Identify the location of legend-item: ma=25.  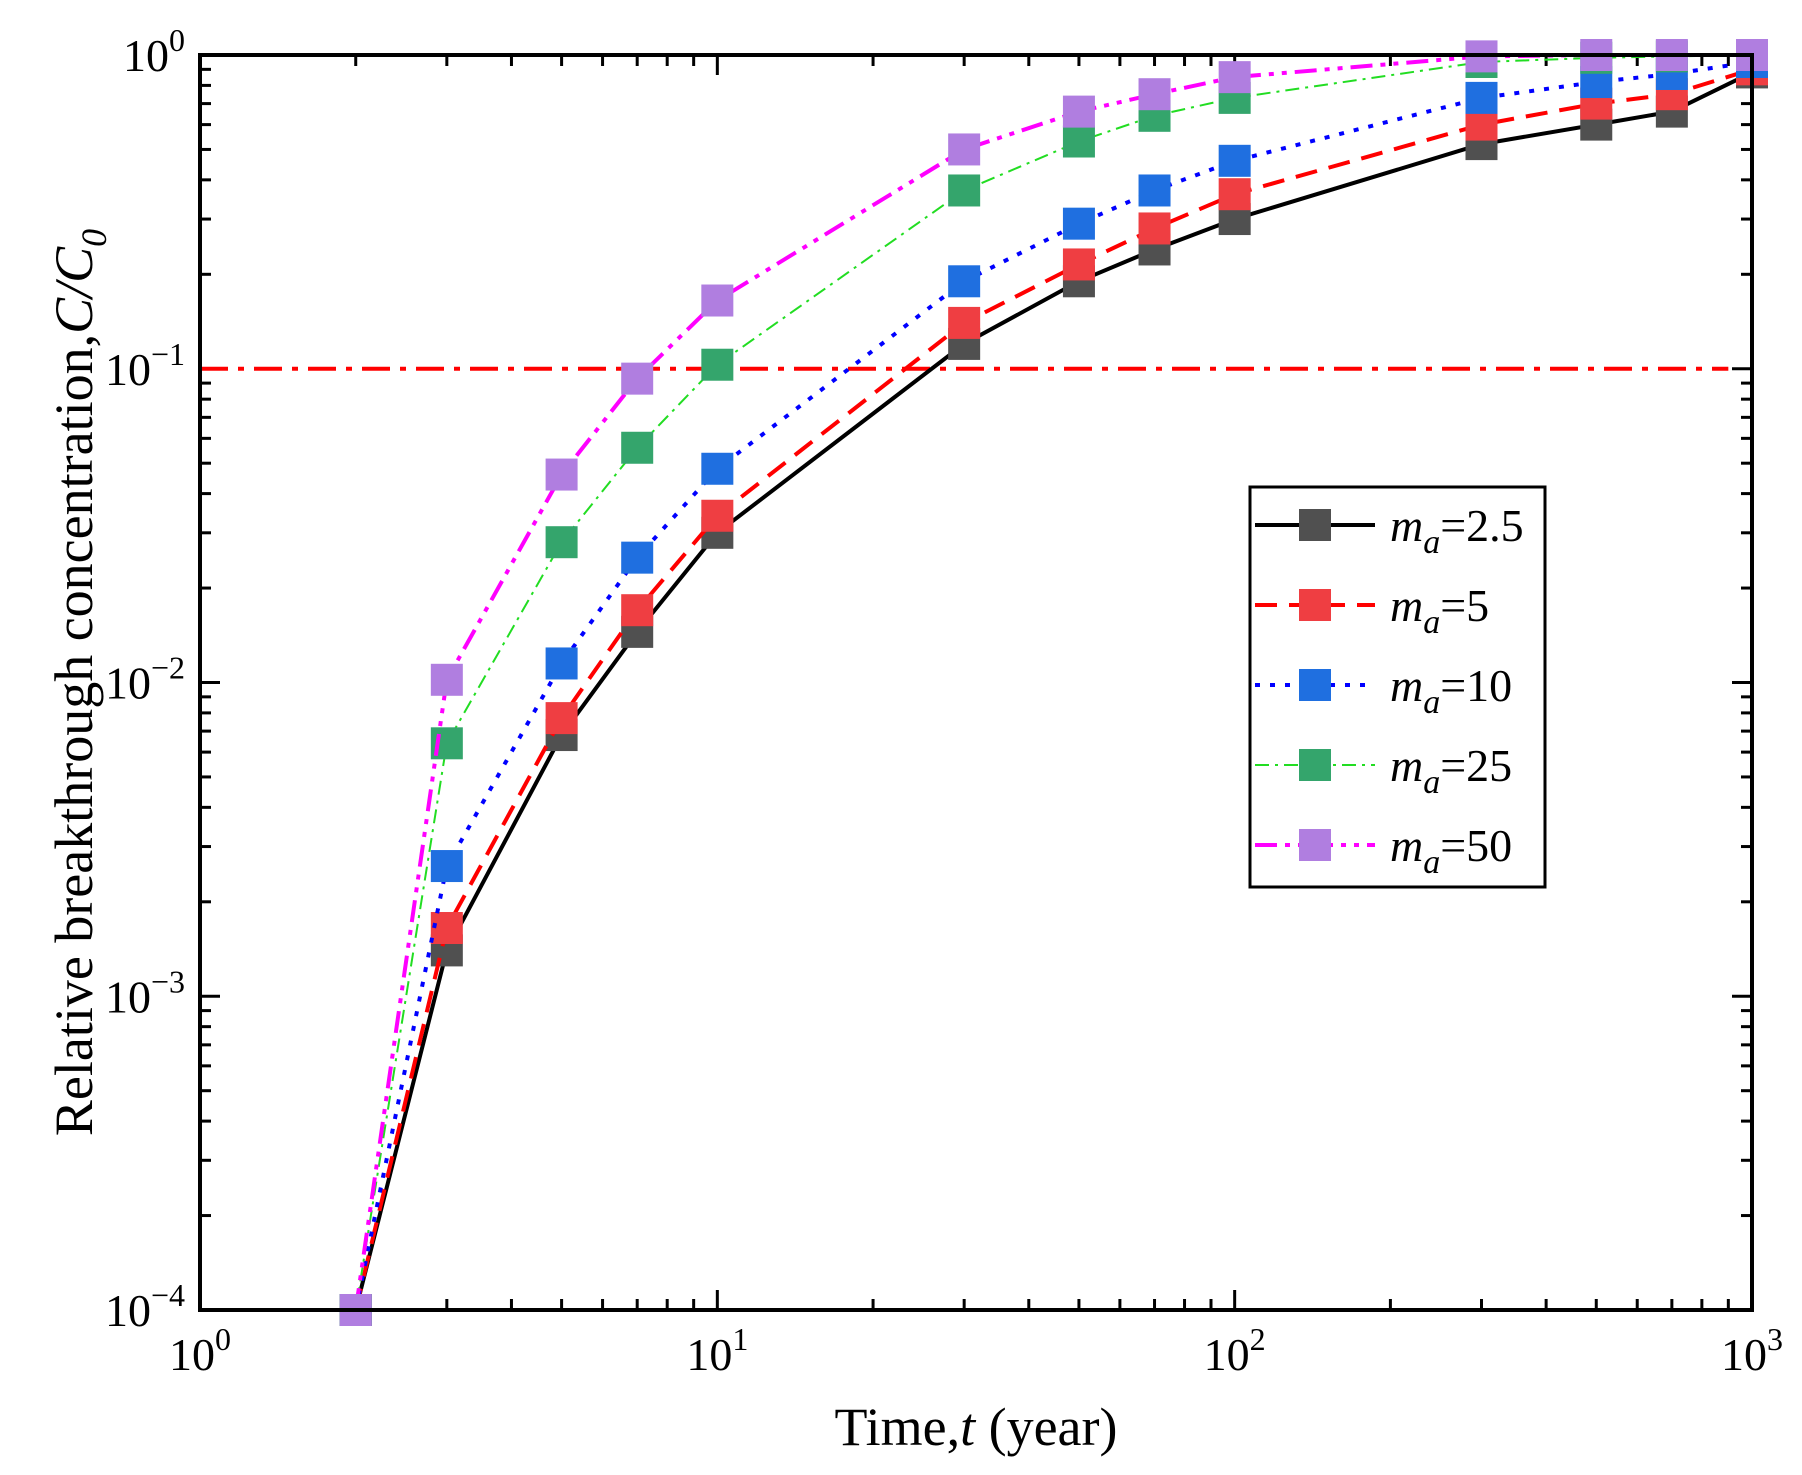
(1383, 770).